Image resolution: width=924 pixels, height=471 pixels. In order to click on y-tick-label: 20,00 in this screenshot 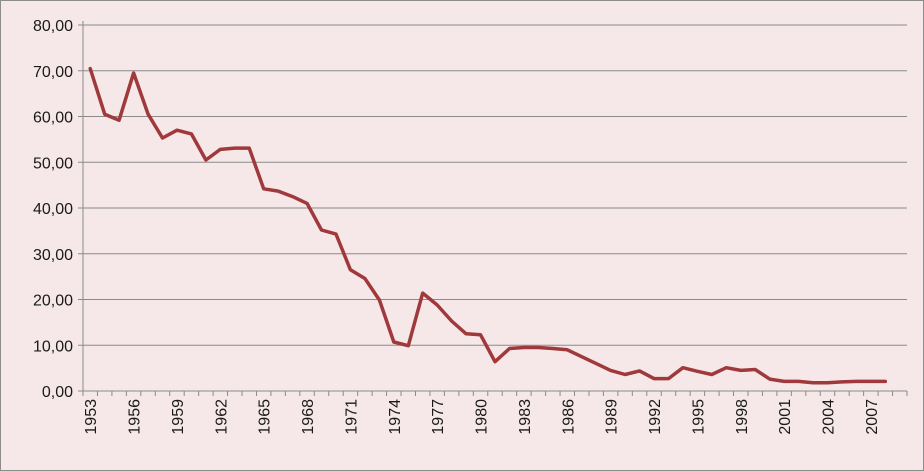, I will do `click(53, 301)`.